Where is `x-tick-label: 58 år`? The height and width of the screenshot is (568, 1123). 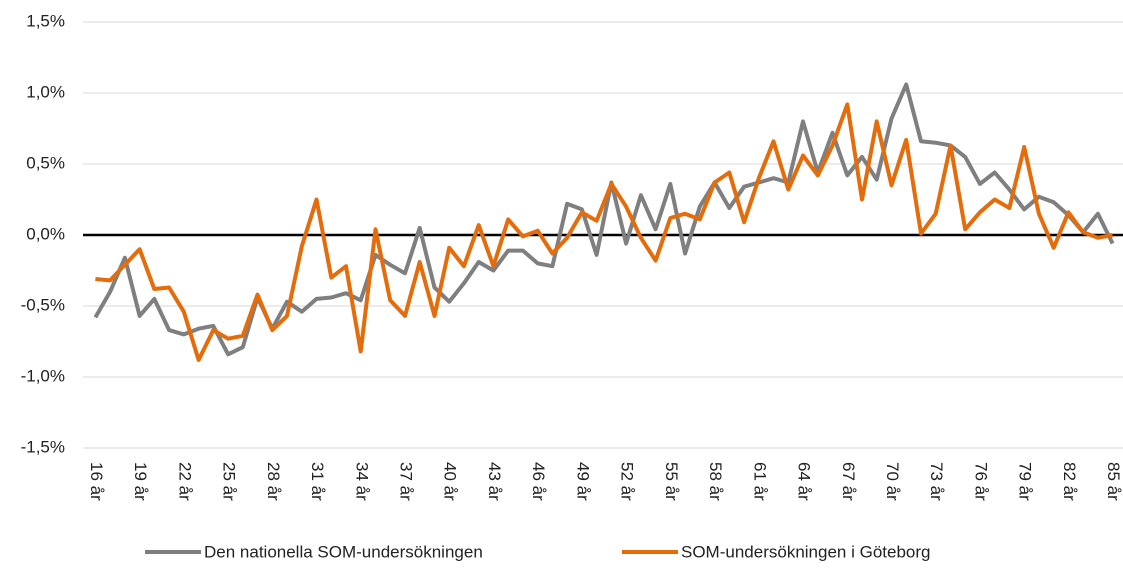
x-tick-label: 58 år is located at coordinates (715, 481).